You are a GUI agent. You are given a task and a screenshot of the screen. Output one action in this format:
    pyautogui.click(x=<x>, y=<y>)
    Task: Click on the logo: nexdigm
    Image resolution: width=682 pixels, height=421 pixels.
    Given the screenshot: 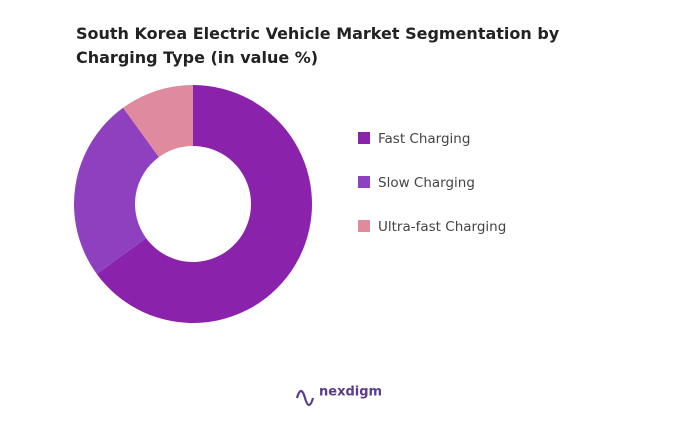 What is the action you would take?
    pyautogui.click(x=338, y=396)
    